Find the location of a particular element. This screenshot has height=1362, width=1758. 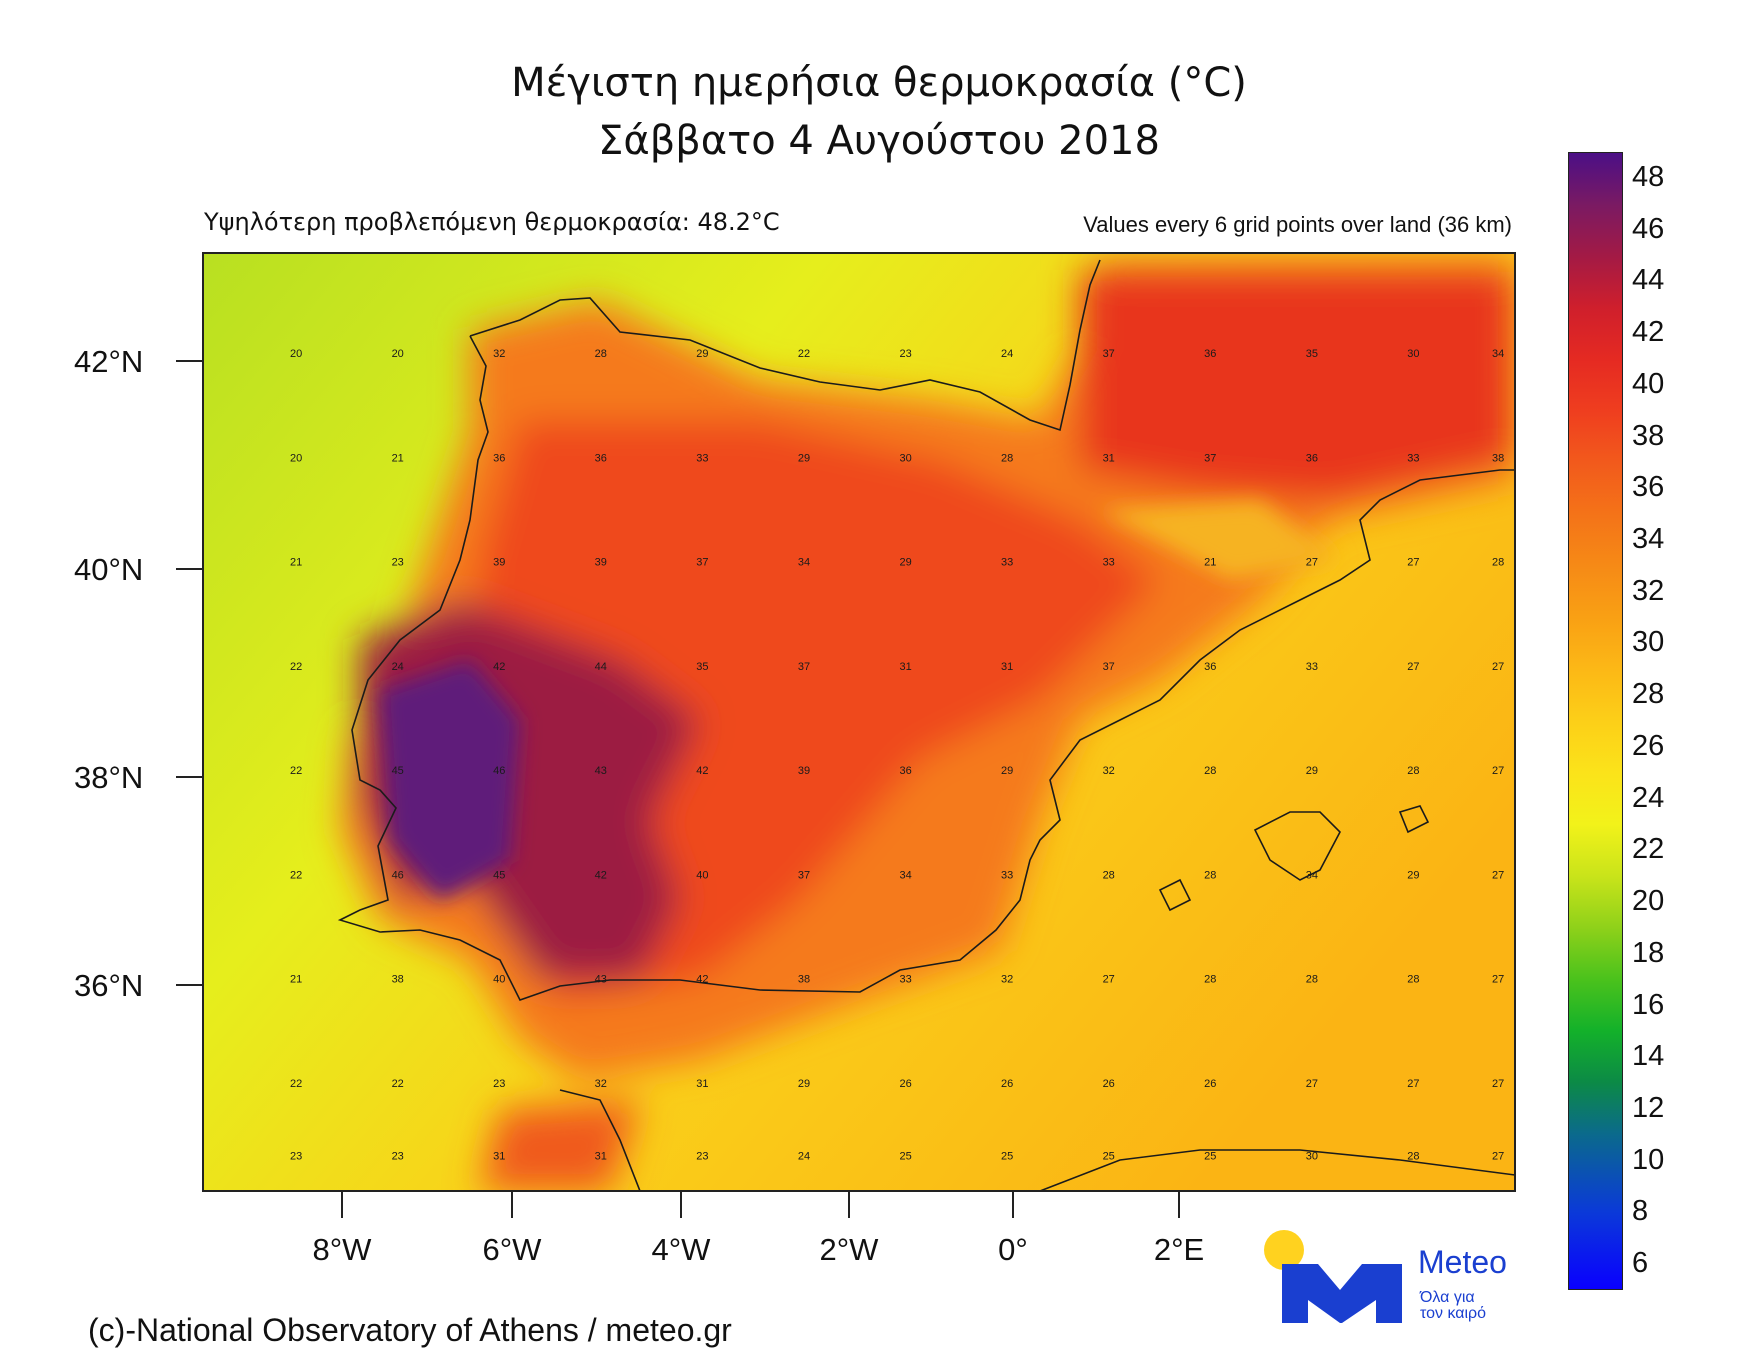

grid-value: 40 is located at coordinates (702, 875).